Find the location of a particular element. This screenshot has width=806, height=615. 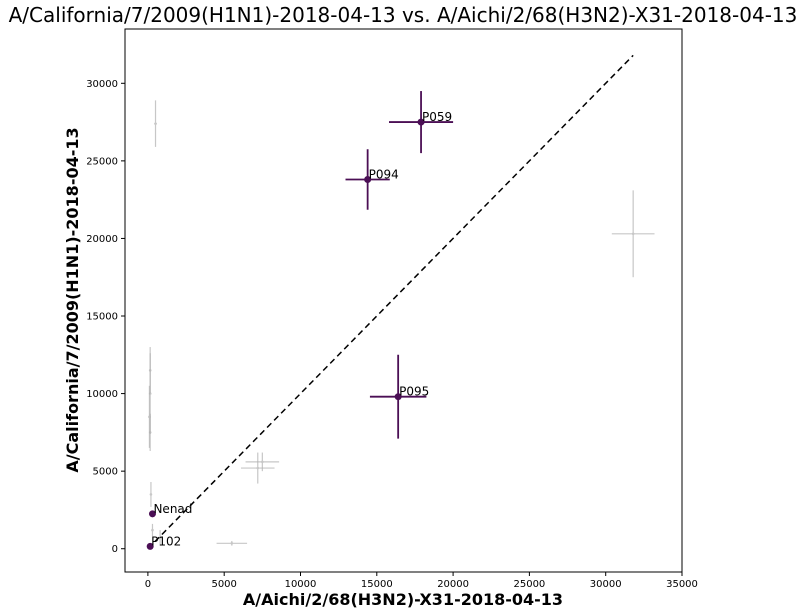

x-tick-label: 5000 is located at coordinates (223, 584).